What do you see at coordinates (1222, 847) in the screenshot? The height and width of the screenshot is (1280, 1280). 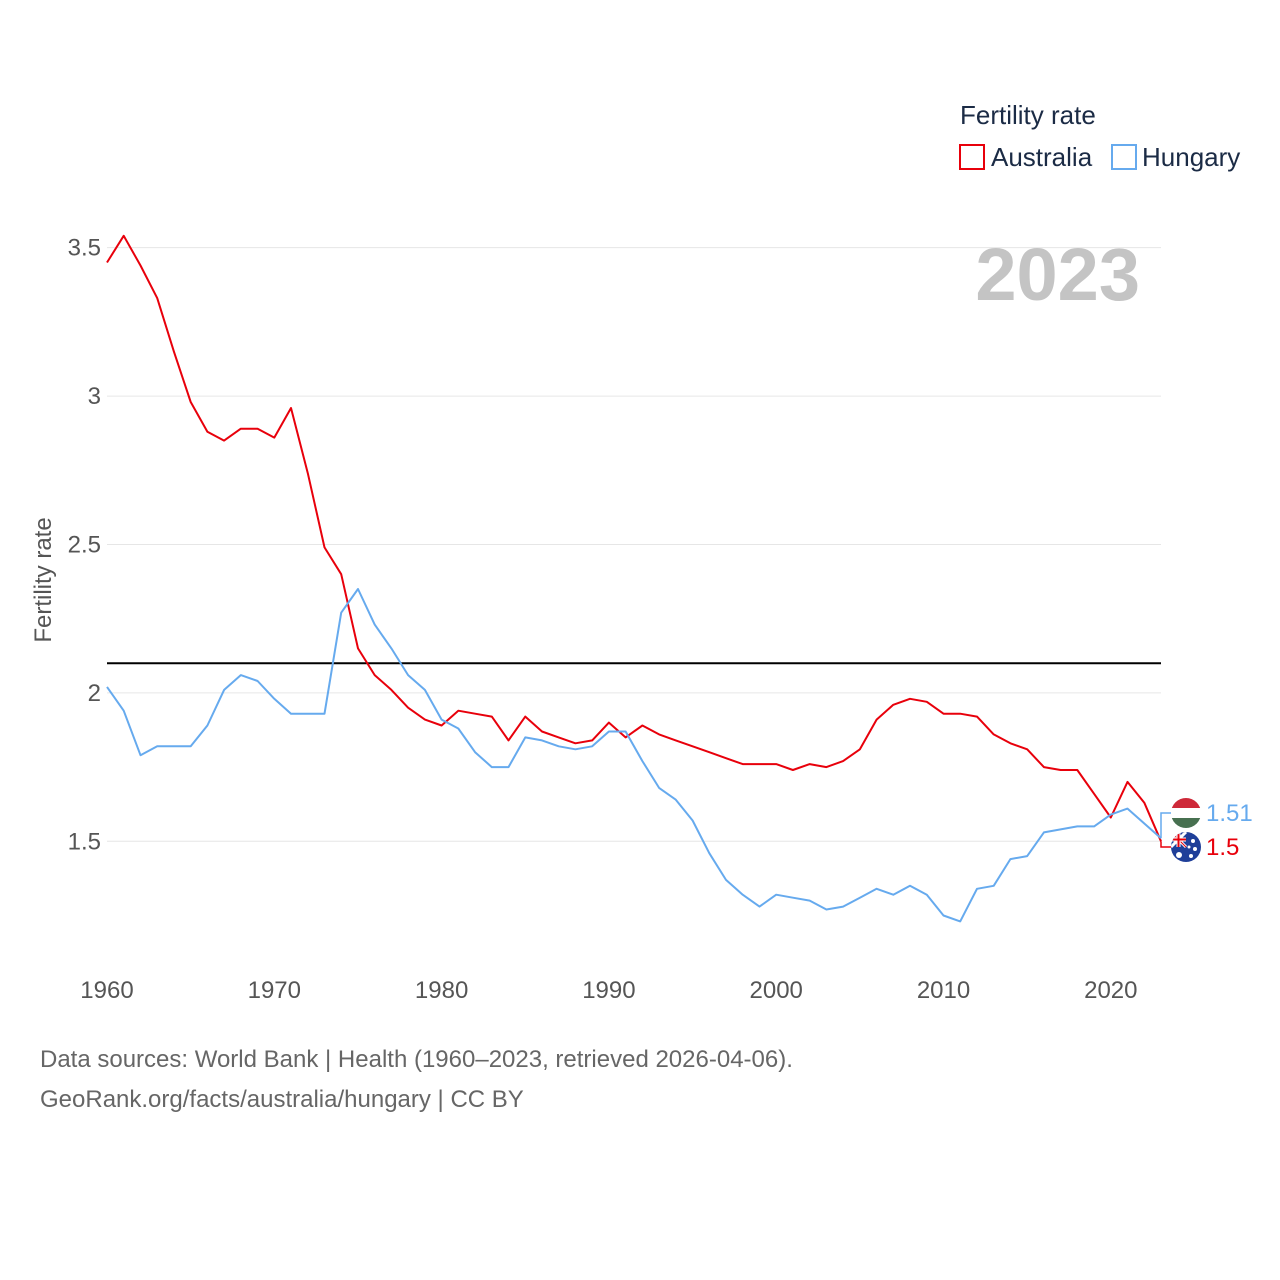 I see `end-value-australia: 1.5` at bounding box center [1222, 847].